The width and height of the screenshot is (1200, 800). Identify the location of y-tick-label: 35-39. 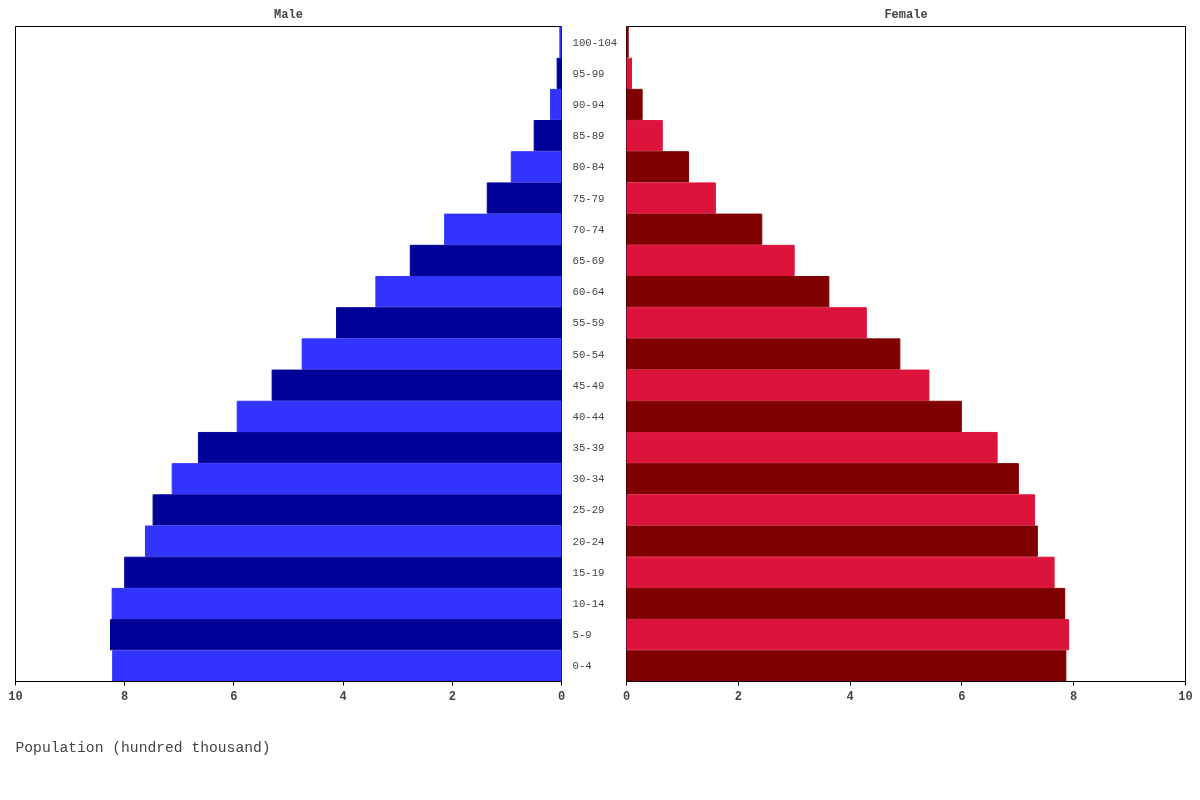
(588, 448).